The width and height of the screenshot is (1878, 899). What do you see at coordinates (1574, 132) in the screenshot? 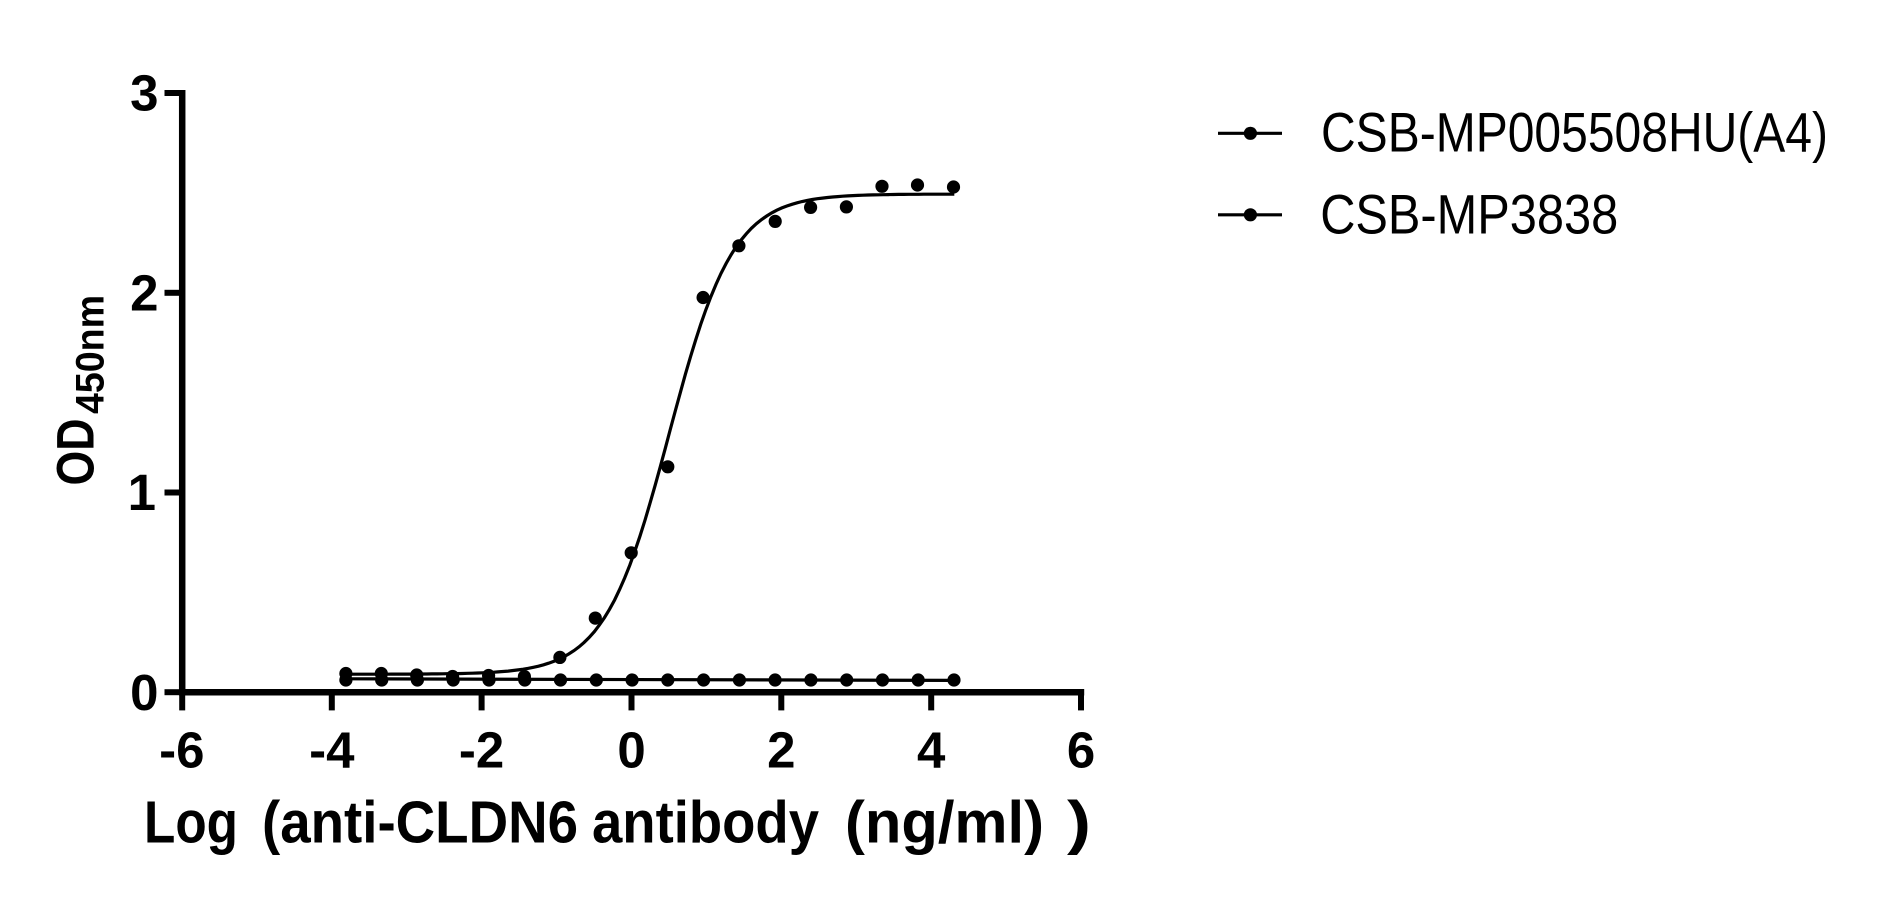
I see `svg-text: CSB-MP005508HU(A4)` at bounding box center [1574, 132].